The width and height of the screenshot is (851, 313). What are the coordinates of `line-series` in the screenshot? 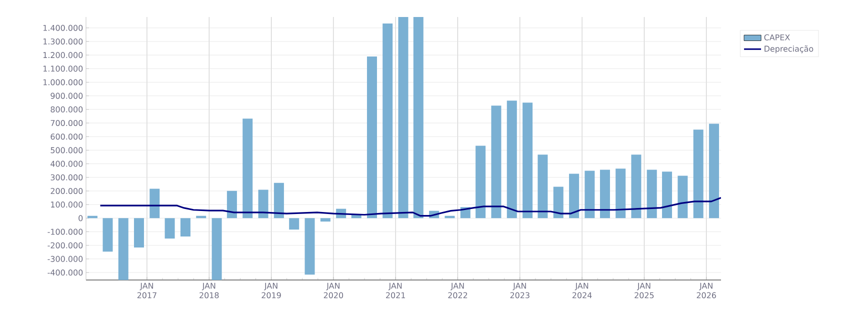 It's located at (410, 206).